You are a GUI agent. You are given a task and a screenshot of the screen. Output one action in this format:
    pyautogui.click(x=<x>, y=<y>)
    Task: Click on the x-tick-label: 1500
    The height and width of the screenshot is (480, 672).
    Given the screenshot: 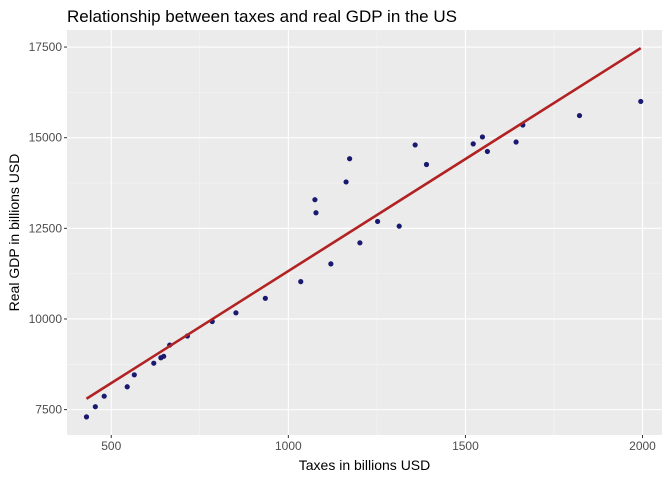 What is the action you would take?
    pyautogui.click(x=465, y=446)
    